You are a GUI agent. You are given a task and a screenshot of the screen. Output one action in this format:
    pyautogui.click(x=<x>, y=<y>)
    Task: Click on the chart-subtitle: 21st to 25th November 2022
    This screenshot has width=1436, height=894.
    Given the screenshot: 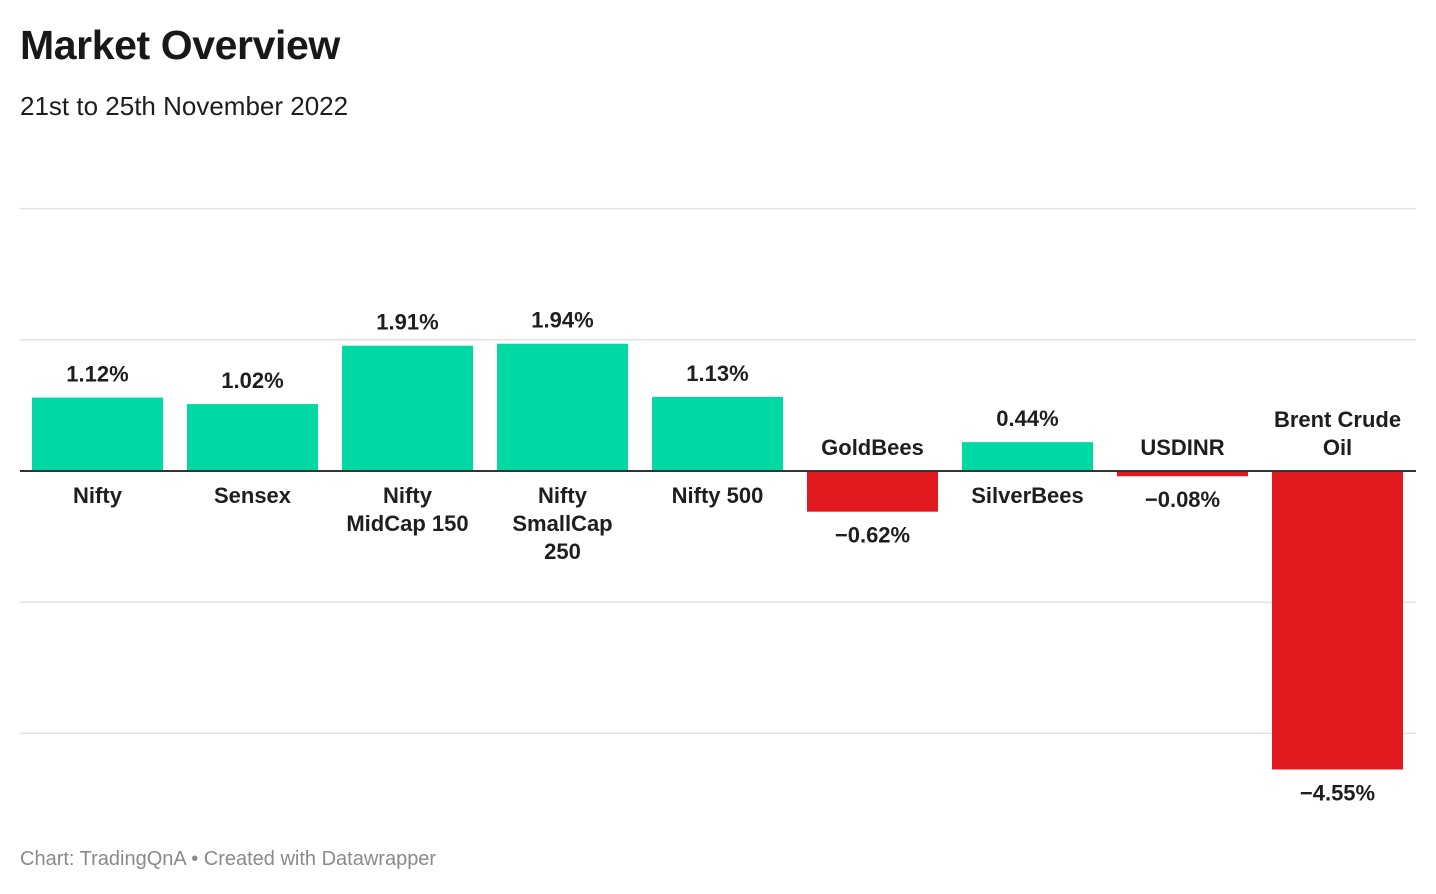 What is the action you would take?
    pyautogui.click(x=184, y=106)
    